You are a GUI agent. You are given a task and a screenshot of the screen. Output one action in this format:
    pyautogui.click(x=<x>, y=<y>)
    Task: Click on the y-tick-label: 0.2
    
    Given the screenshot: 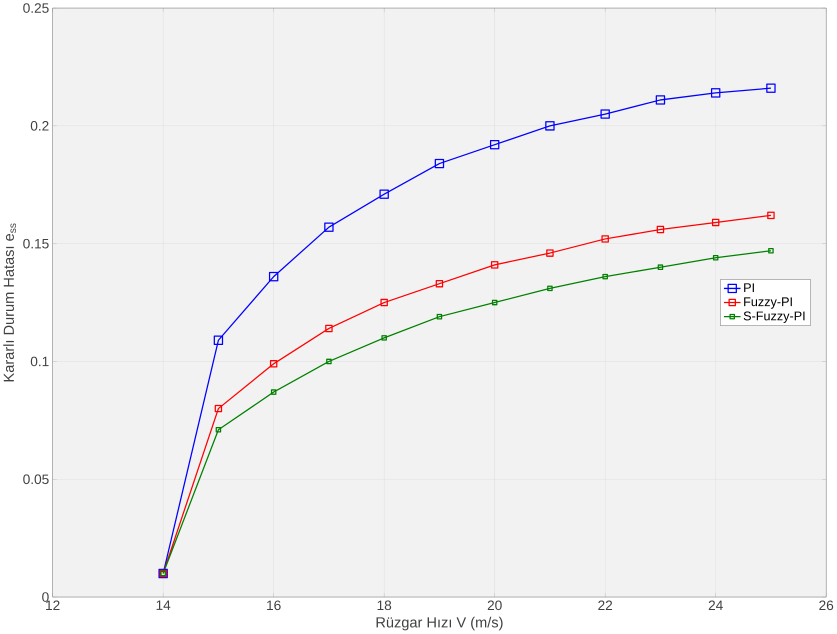 What is the action you would take?
    pyautogui.click(x=39, y=126)
    